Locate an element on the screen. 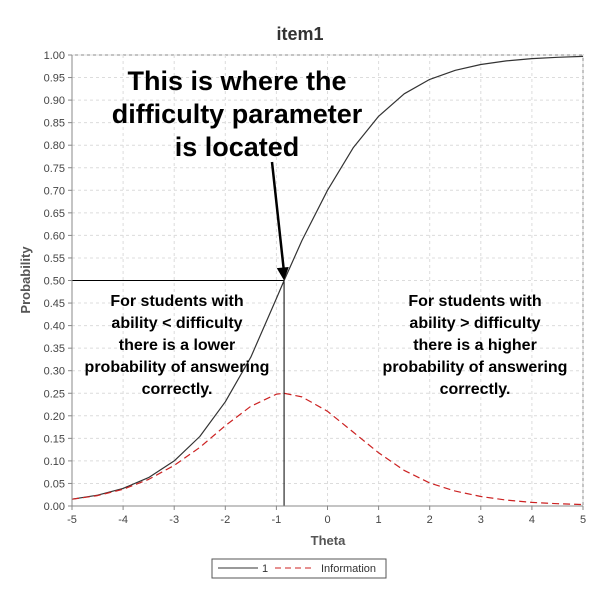 The image size is (600, 600). y-tick-label: 0.45 is located at coordinates (54, 304).